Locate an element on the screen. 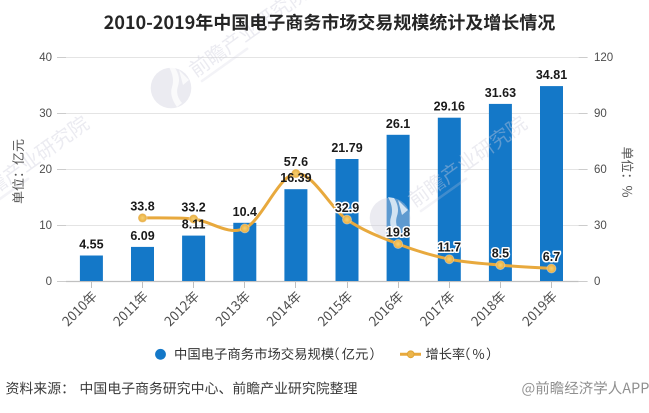  svg-text: 21.79 is located at coordinates (346, 148).